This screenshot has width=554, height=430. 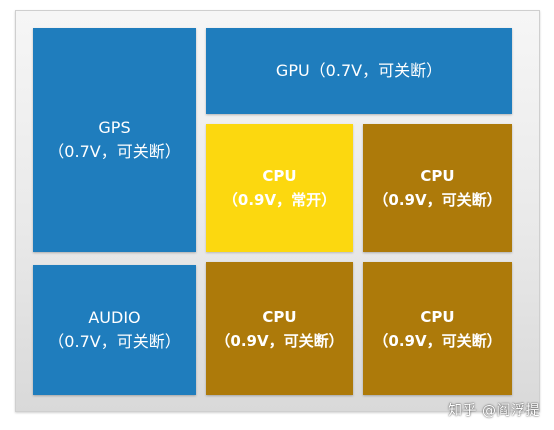 What do you see at coordinates (114, 151) in the screenshot?
I see `gps-detail: （0.7V，可关断）` at bounding box center [114, 151].